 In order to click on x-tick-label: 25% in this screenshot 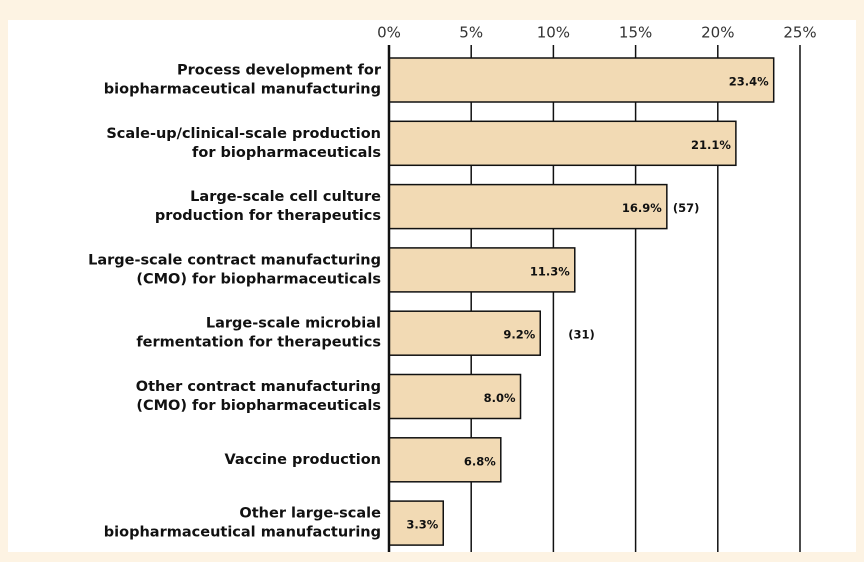, I will do `click(799, 33)`.